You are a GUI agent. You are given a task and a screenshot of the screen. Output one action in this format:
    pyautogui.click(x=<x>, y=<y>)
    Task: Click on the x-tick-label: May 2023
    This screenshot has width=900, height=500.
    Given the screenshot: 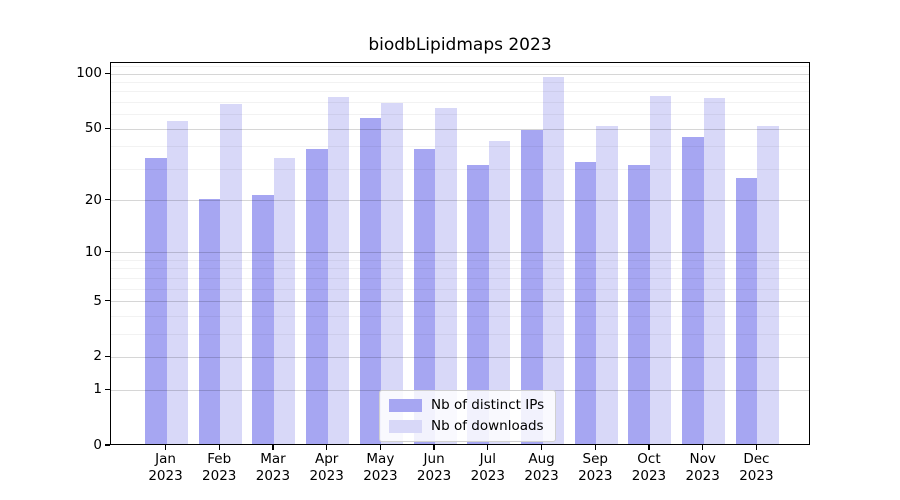 What is the action you would take?
    pyautogui.click(x=380, y=467)
    